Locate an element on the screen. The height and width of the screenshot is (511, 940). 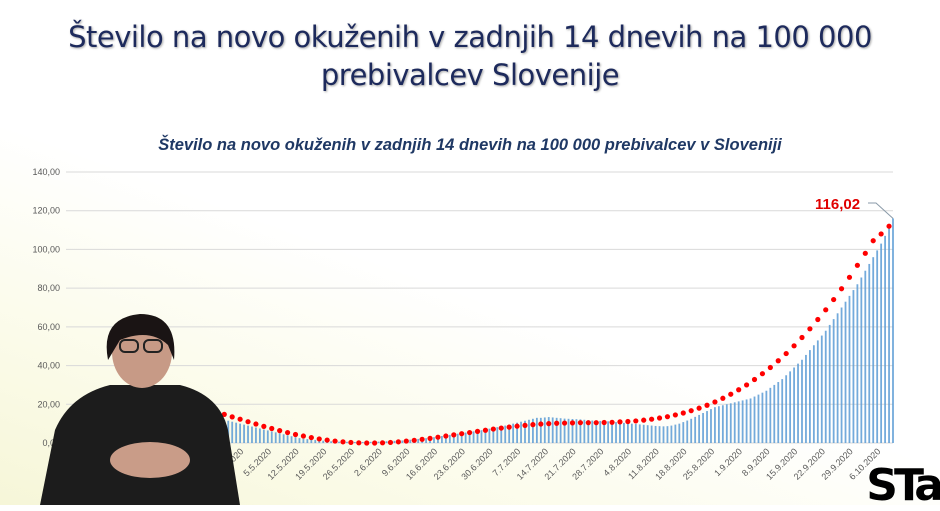
y-tick-label: 0,00 is located at coordinates (51, 443).